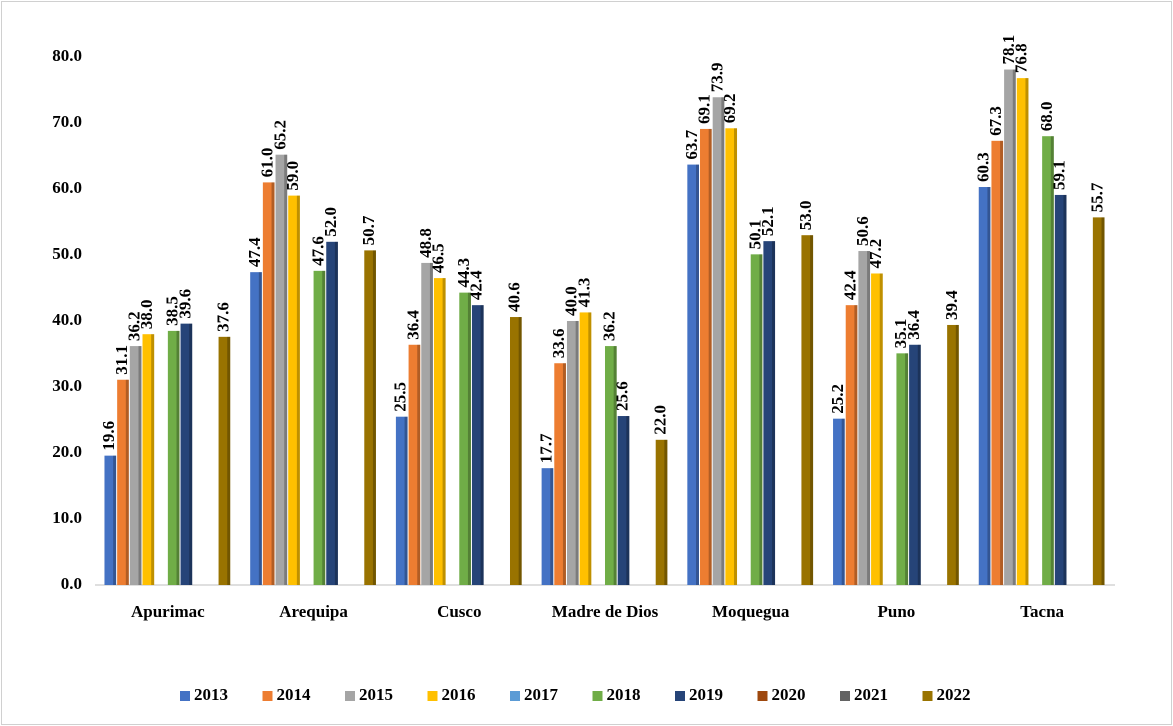 The image size is (1173, 726). I want to click on data-label: 25.5, so click(400, 397).